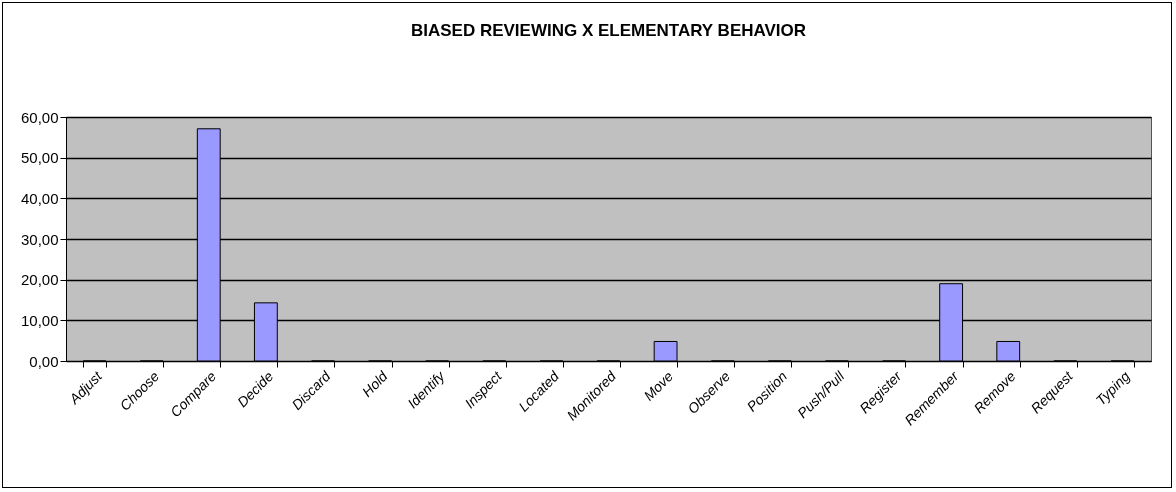 The height and width of the screenshot is (492, 1176). Describe the element at coordinates (44, 361) in the screenshot. I see `y-tick-label: 0,00` at that location.